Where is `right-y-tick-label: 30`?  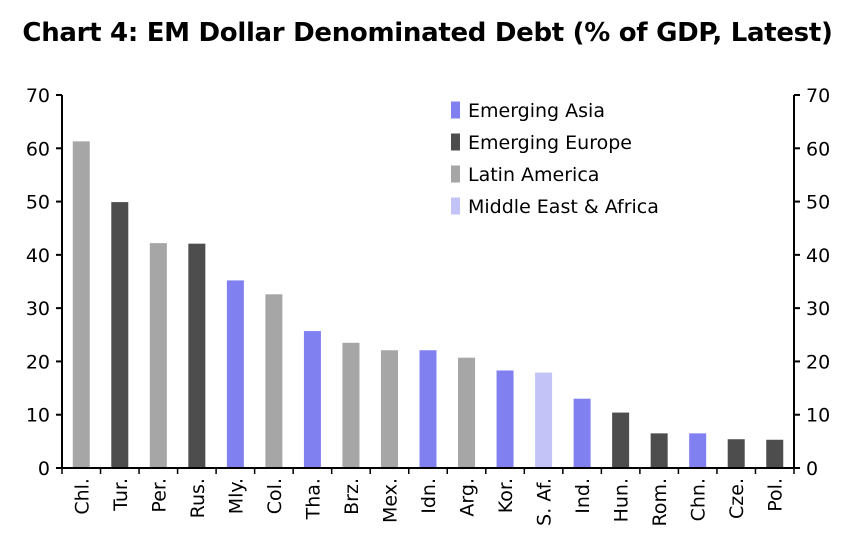 right-y-tick-label: 30 is located at coordinates (818, 309).